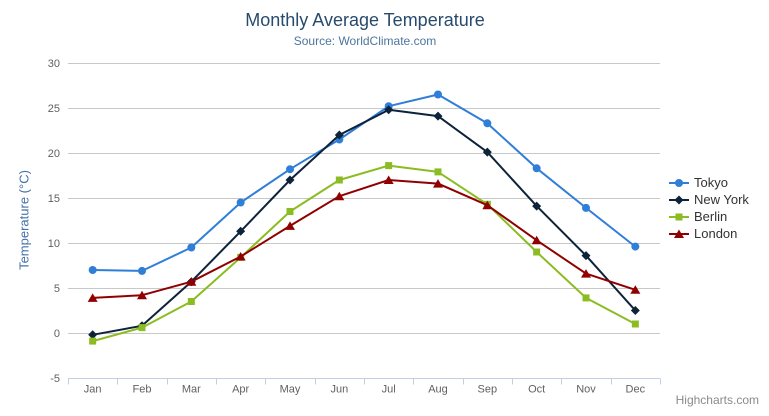 This screenshot has height=416, width=769. I want to click on x-axis-label: Jun, so click(339, 390).